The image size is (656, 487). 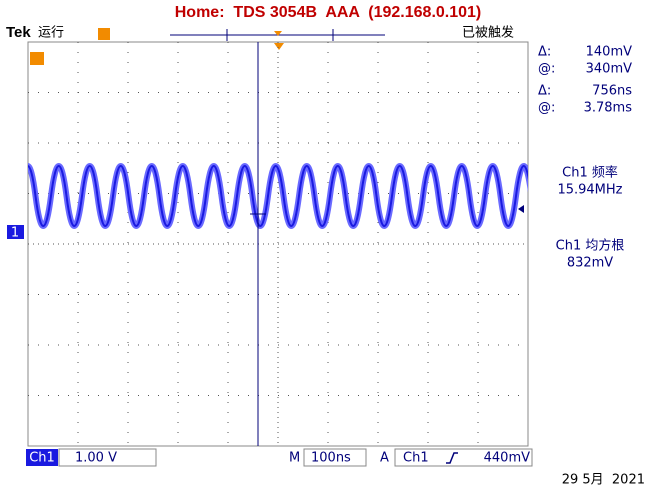 What do you see at coordinates (589, 190) in the screenshot?
I see `measurement-value: 15.94MHz` at bounding box center [589, 190].